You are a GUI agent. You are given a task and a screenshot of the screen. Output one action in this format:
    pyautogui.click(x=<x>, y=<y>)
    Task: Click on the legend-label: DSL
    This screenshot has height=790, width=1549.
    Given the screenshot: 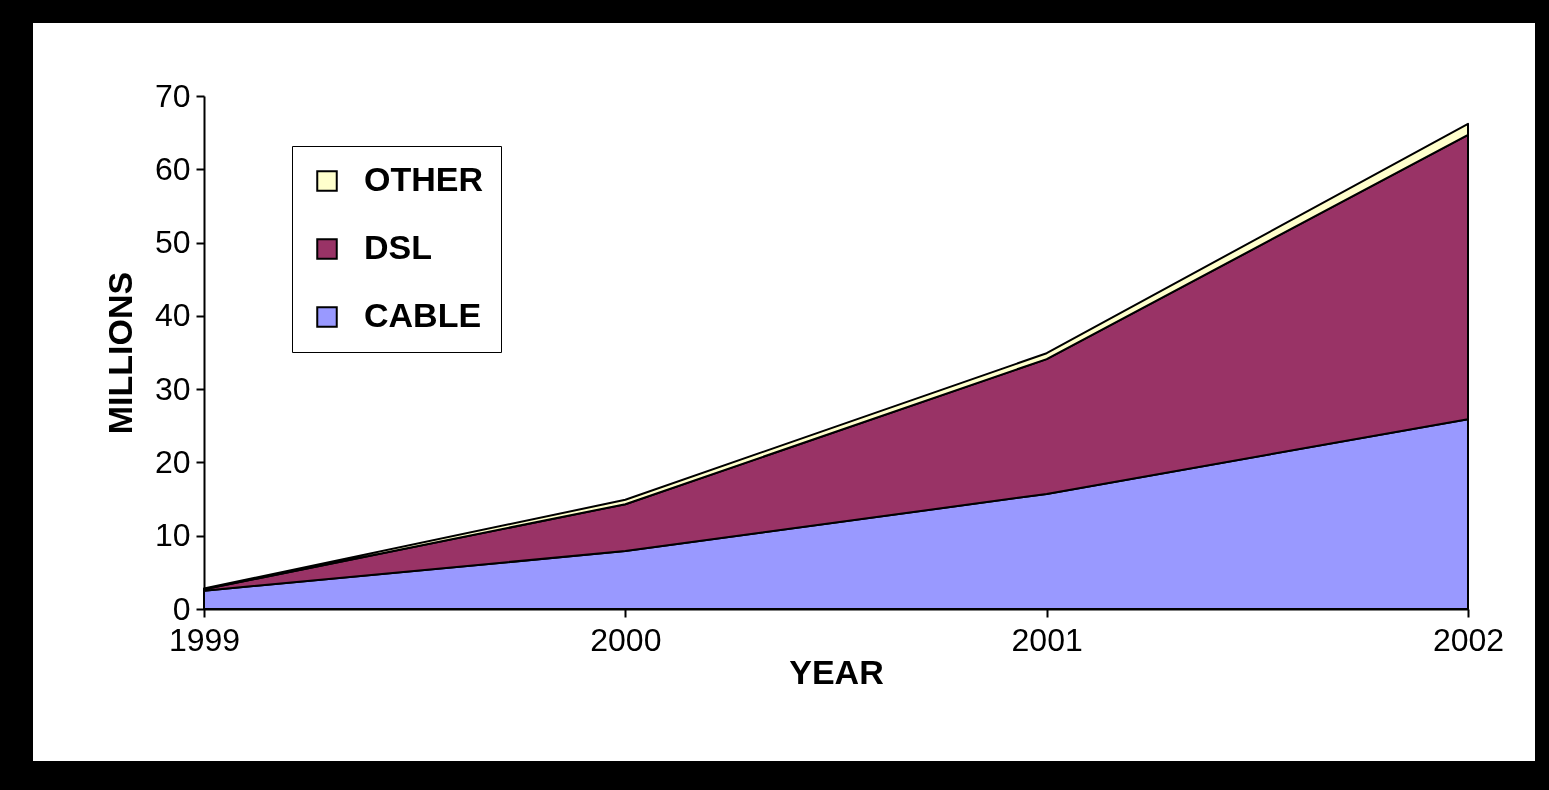 What is the action you would take?
    pyautogui.click(x=398, y=247)
    